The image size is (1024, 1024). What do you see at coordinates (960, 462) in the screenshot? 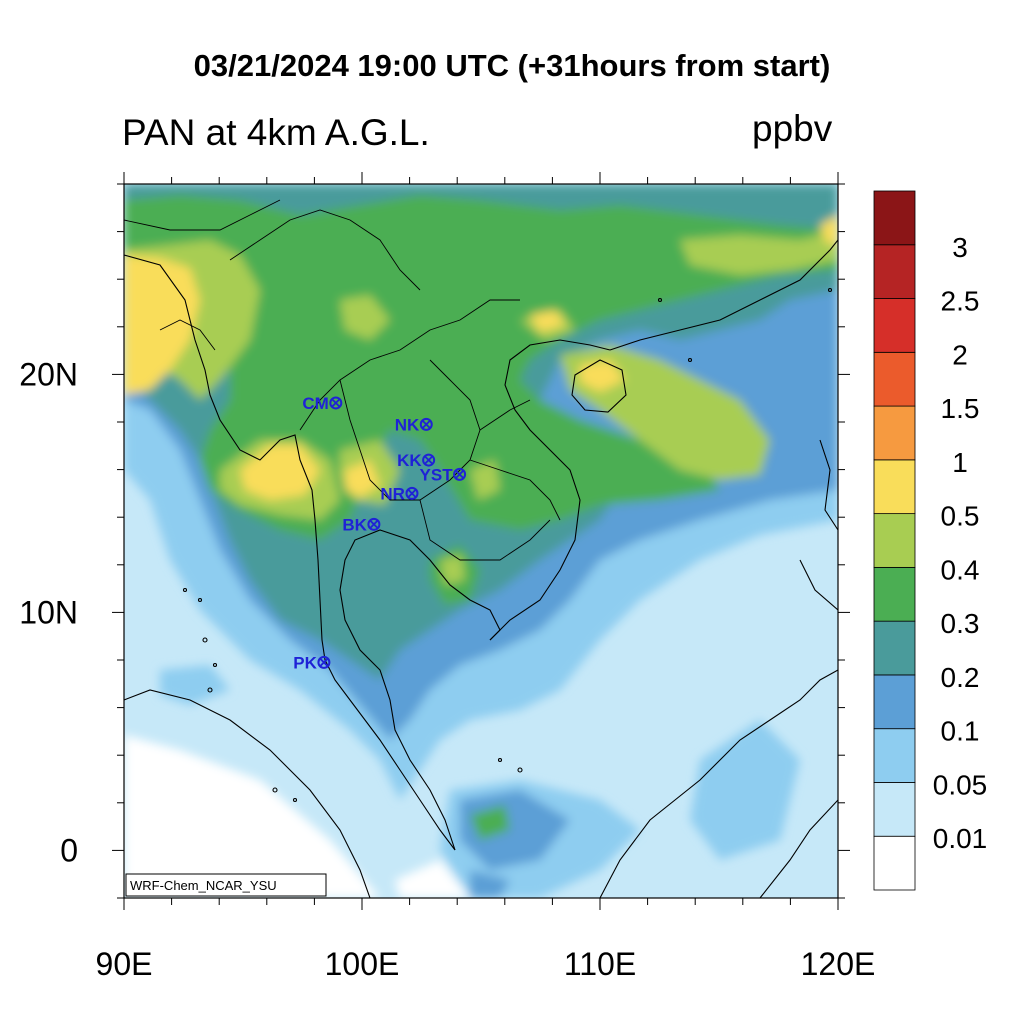
I see `colorbar-level-label: 1` at bounding box center [960, 462].